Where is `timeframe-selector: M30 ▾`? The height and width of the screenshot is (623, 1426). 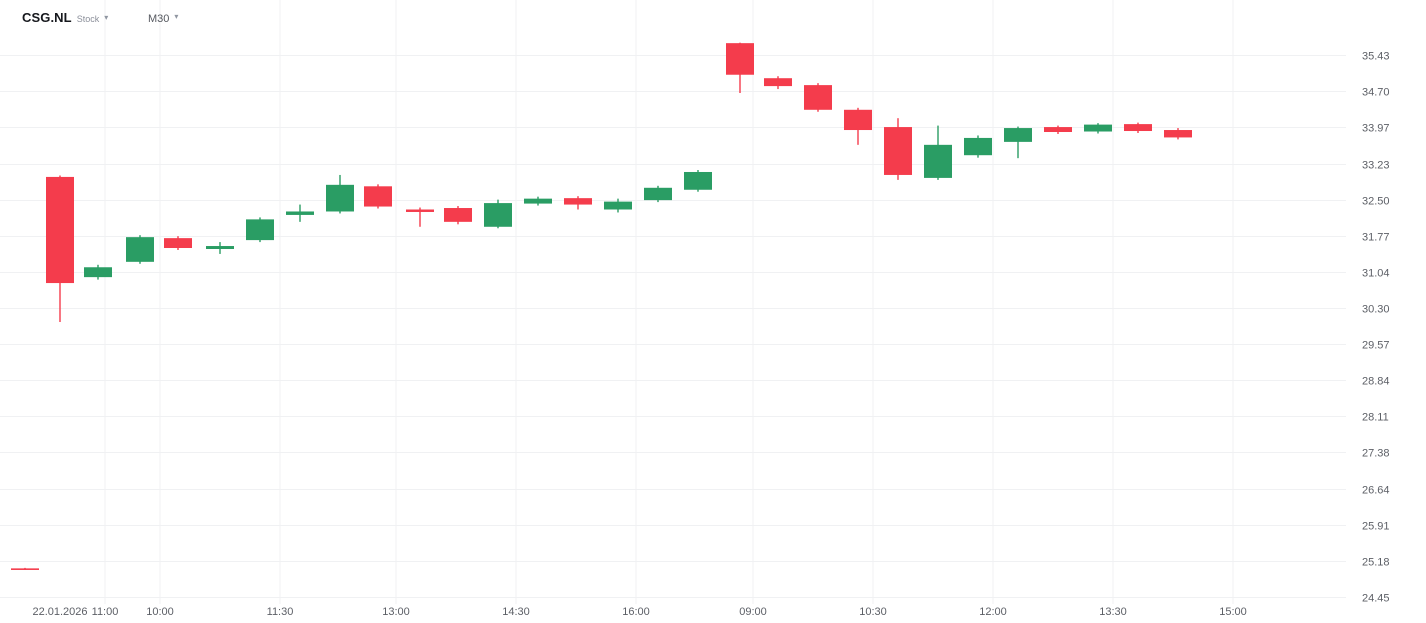 timeframe-selector: M30 ▾ is located at coordinates (163, 19).